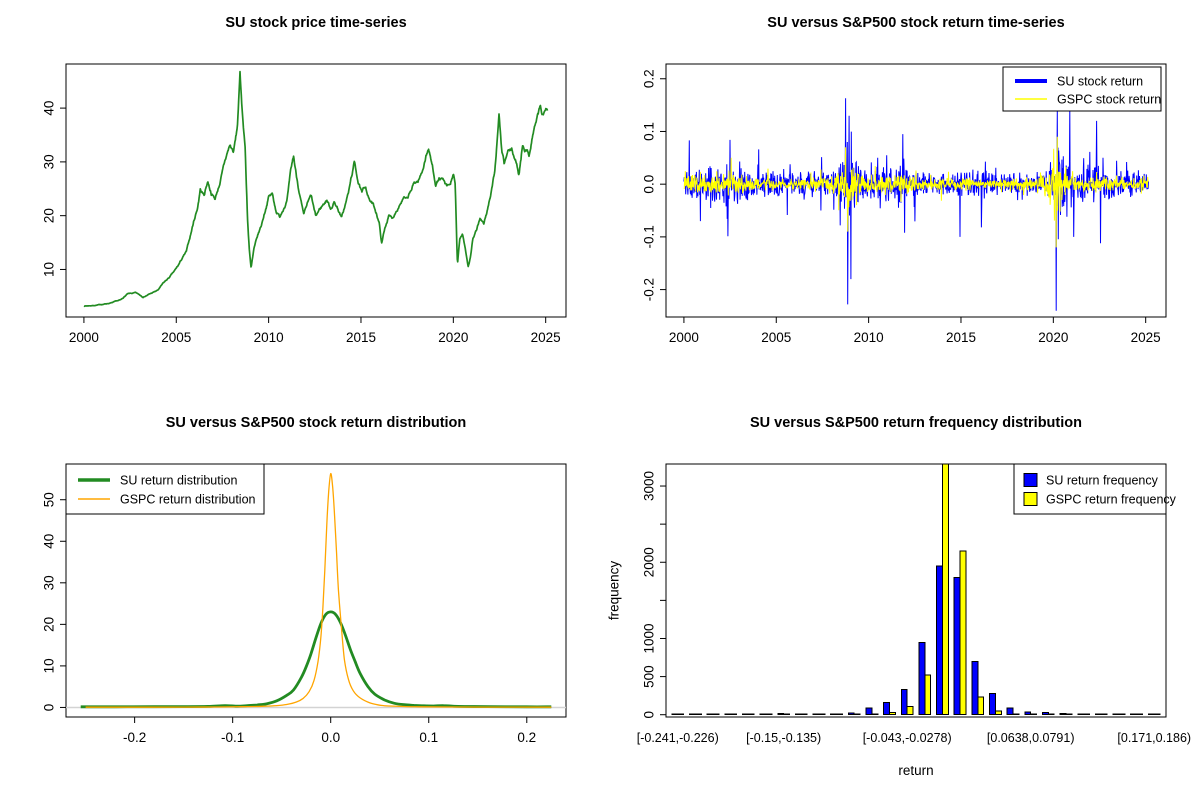 This screenshot has width=1200, height=800. Describe the element at coordinates (649, 486) in the screenshot. I see `svg-text: 3000` at that location.